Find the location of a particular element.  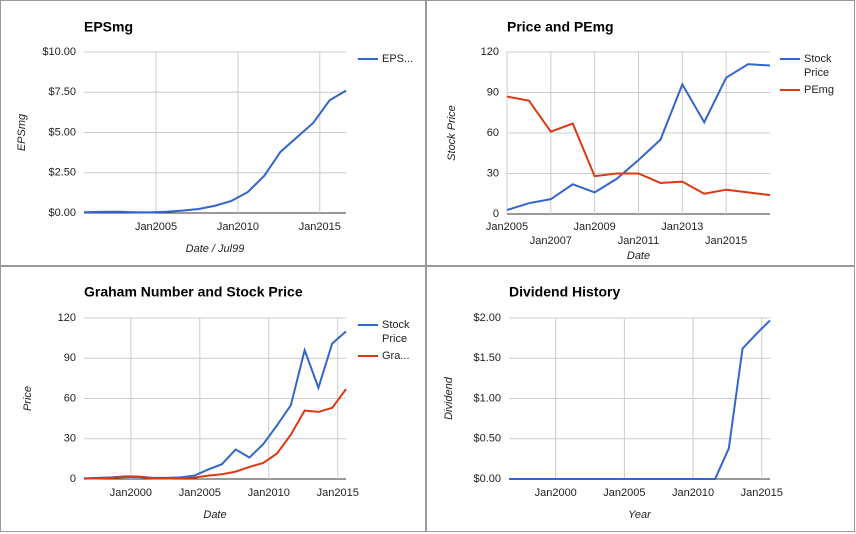

y-tick-label: $1.00 is located at coordinates (487, 398).